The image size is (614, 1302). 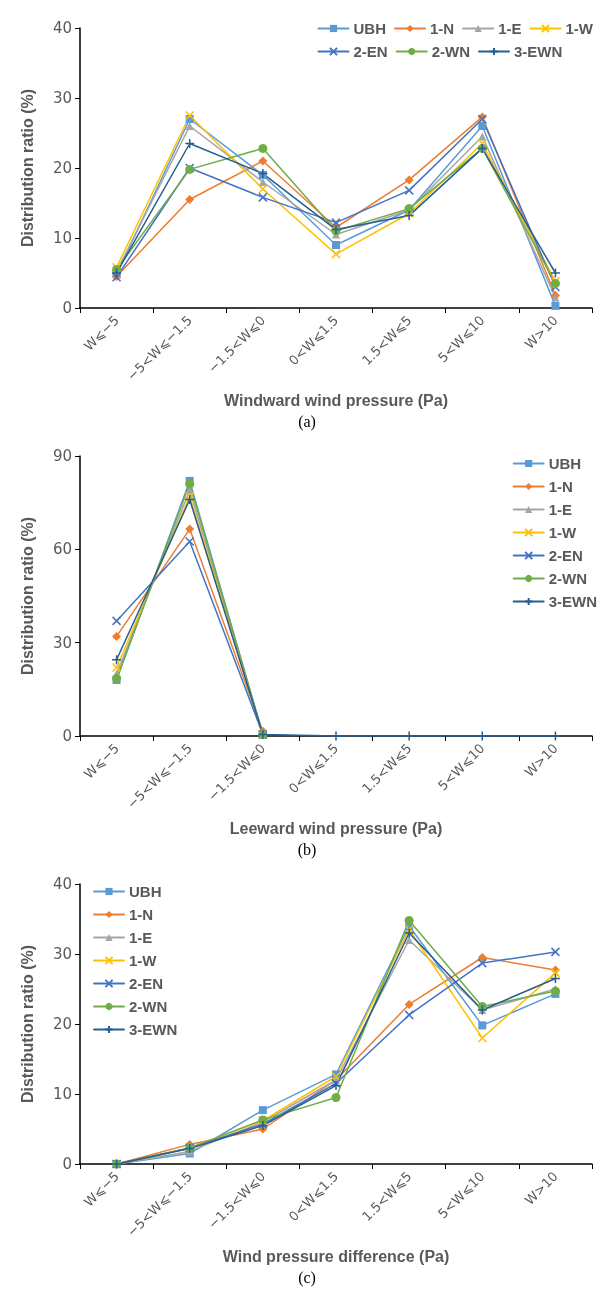 I want to click on text: (a), so click(x=307, y=421).